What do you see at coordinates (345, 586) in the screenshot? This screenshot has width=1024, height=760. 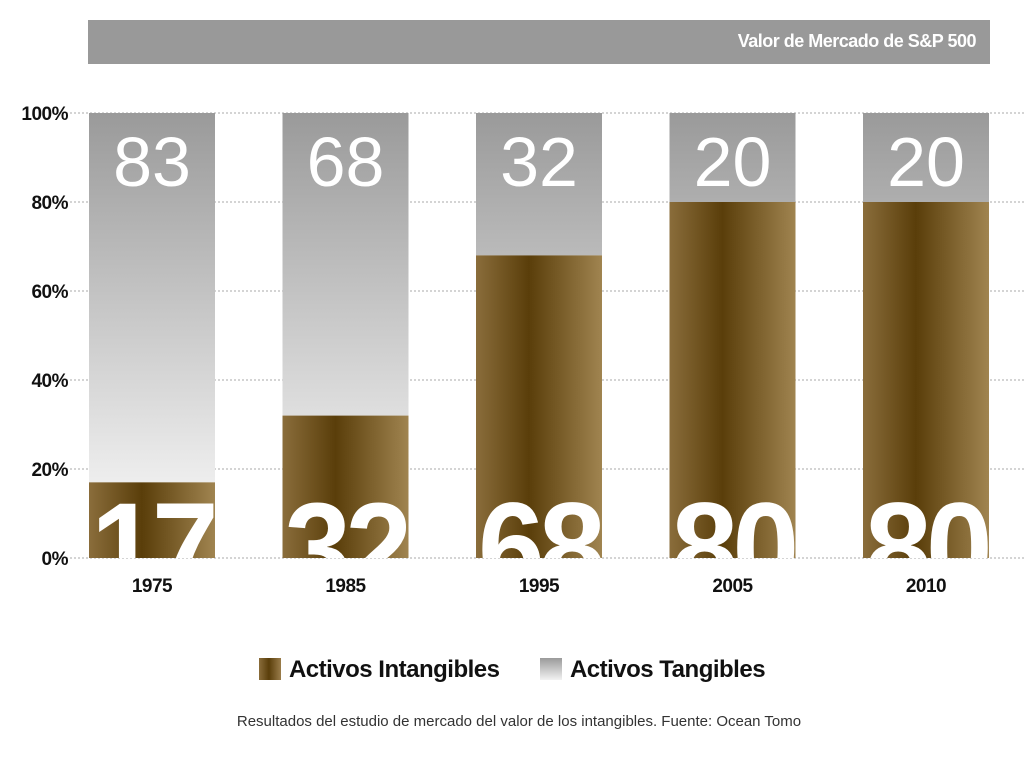 I see `x-tick-label: 1985` at bounding box center [345, 586].